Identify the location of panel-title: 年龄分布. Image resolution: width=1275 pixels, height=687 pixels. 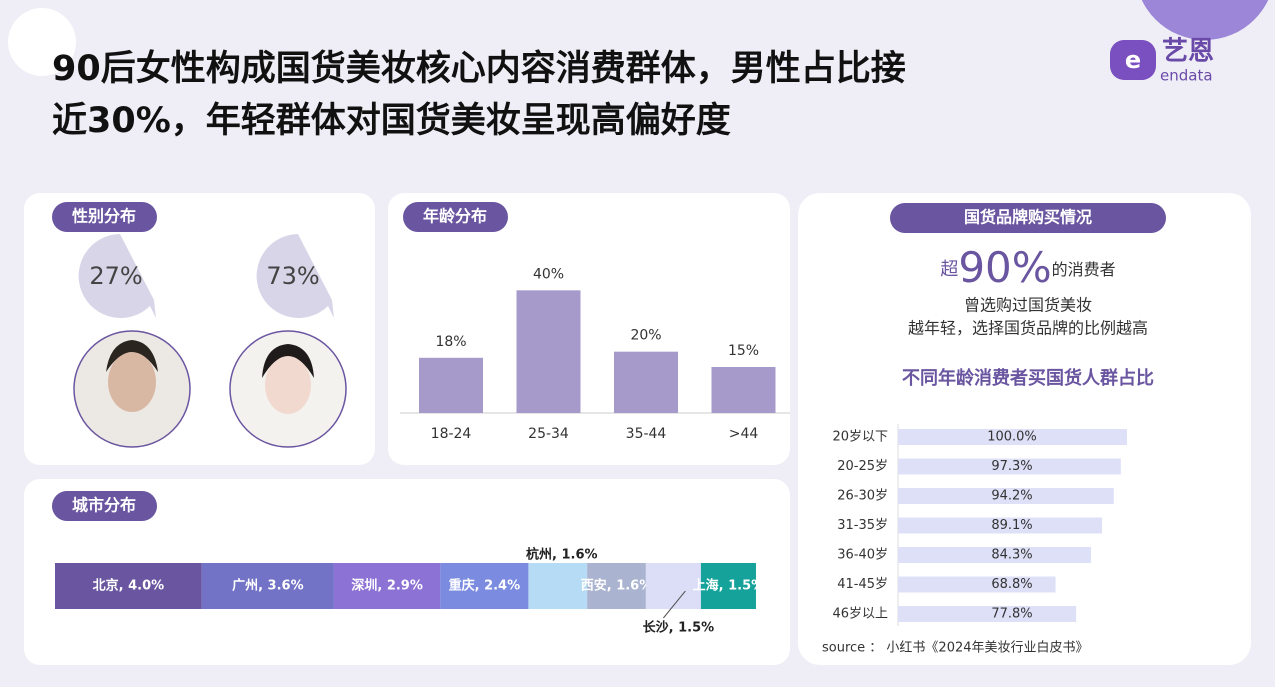
(455, 216).